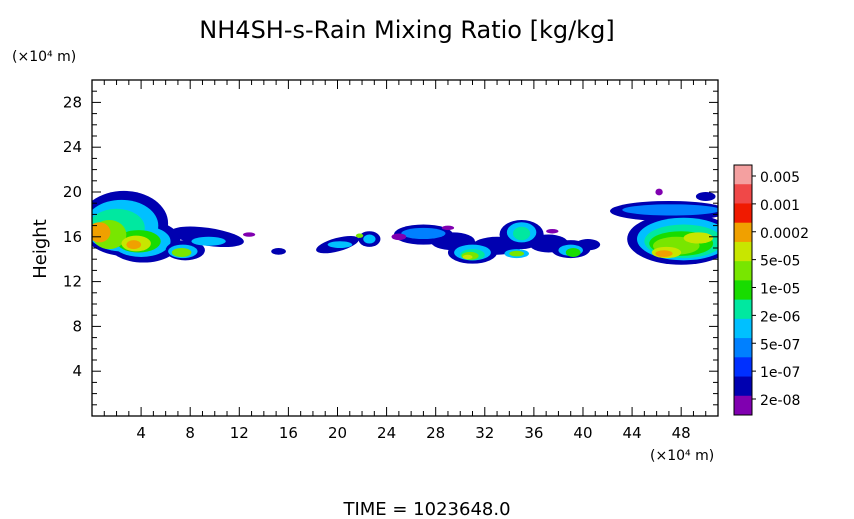 The height and width of the screenshot is (519, 854). Describe the element at coordinates (413, 433) in the screenshot. I see `x-tick-labels: 4 8 12 16 20 24 28 32 36 40 44 48` at that location.